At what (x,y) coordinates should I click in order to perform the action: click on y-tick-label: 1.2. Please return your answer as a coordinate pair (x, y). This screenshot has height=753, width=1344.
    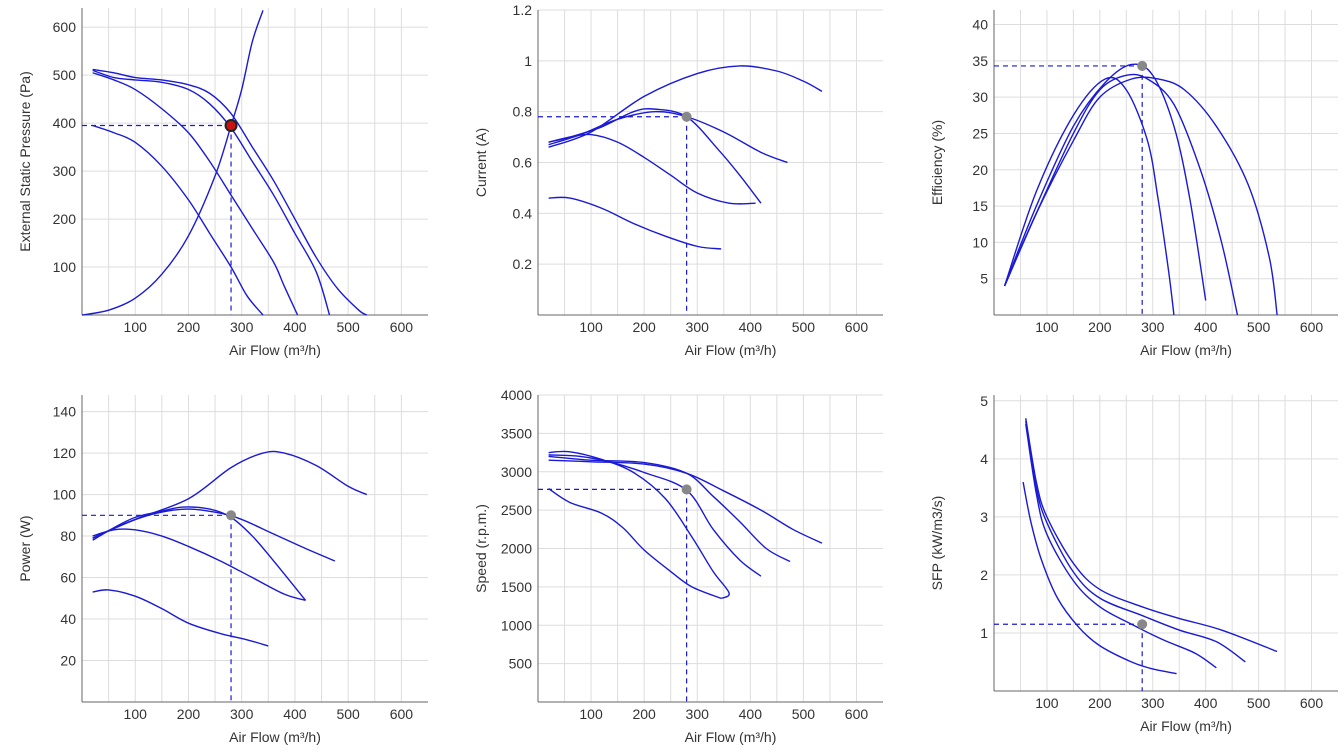
    Looking at the image, I should click on (523, 10).